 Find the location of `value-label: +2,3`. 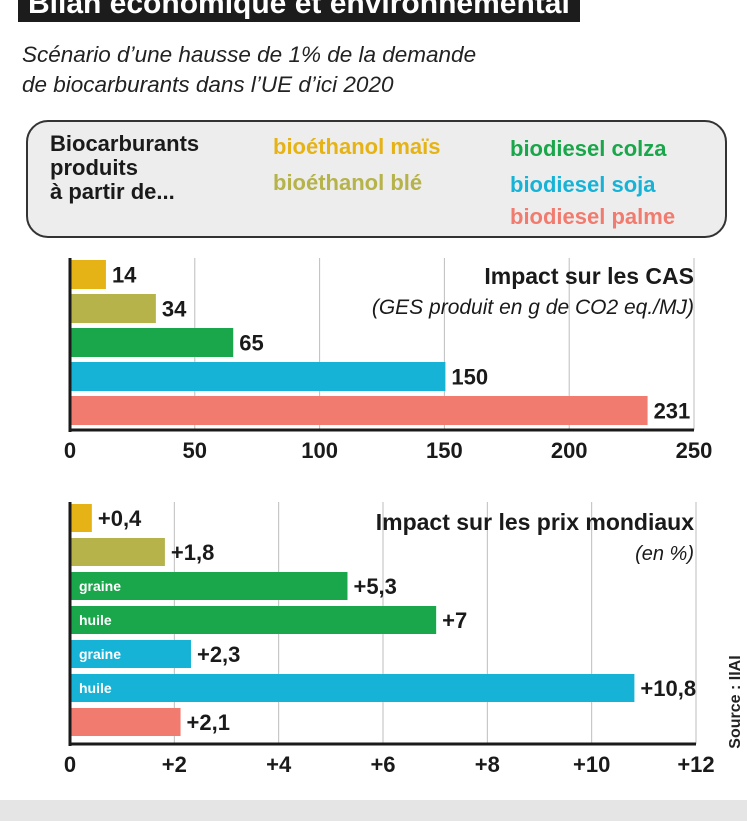

value-label: +2,3 is located at coordinates (218, 654).